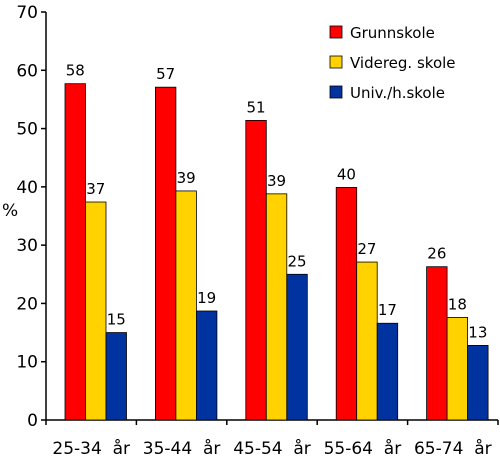  What do you see at coordinates (10, 211) in the screenshot?
I see `y-axis-label: %` at bounding box center [10, 211].